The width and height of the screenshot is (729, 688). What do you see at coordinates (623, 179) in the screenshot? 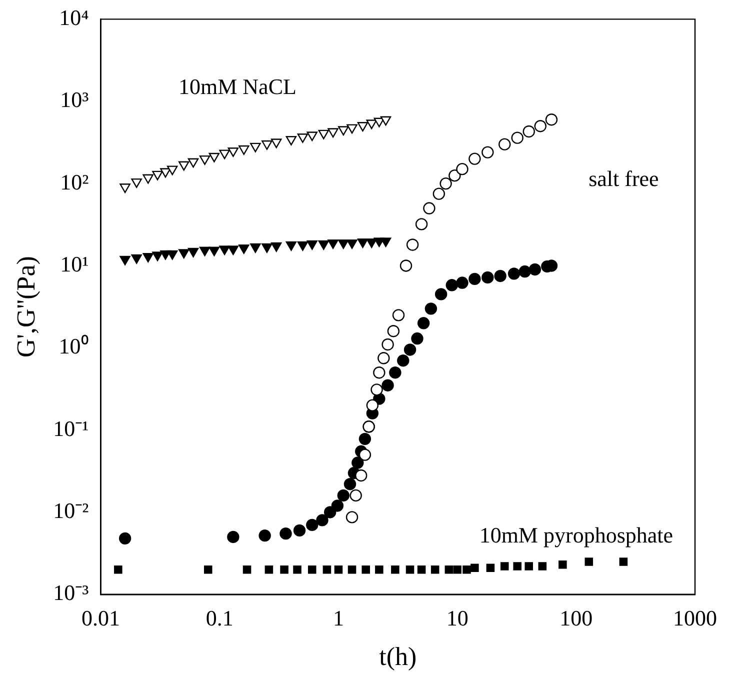
I see `annotation: salt free` at bounding box center [623, 179].